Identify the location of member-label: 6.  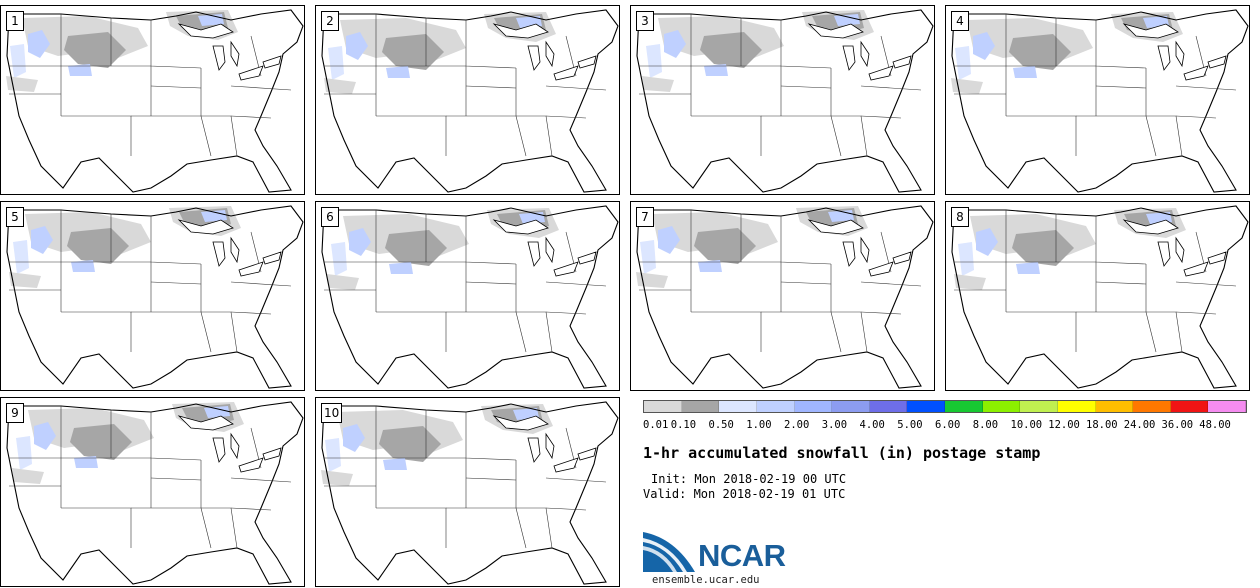
(330, 217).